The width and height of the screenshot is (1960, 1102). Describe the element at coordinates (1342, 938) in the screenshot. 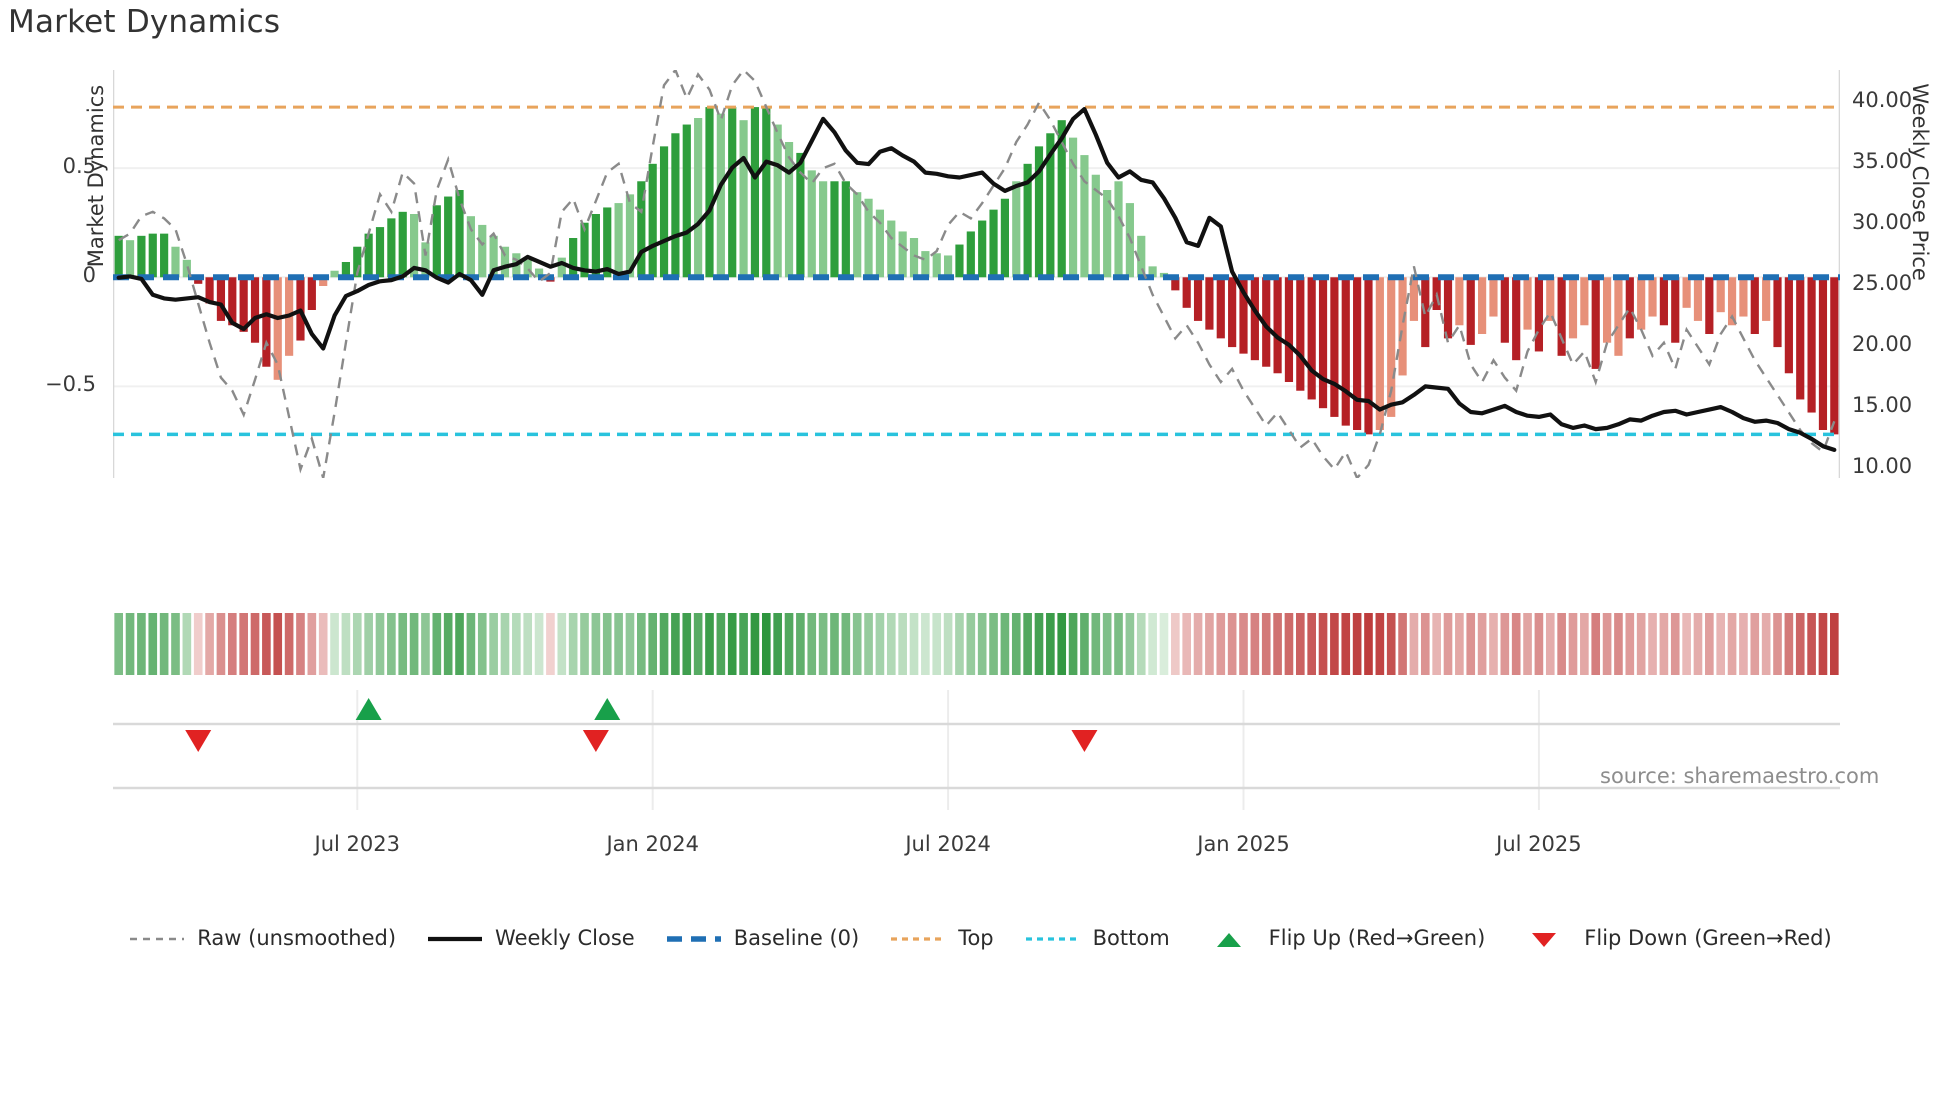

I see `legend-item: Flip Up (Red→Green)` at that location.